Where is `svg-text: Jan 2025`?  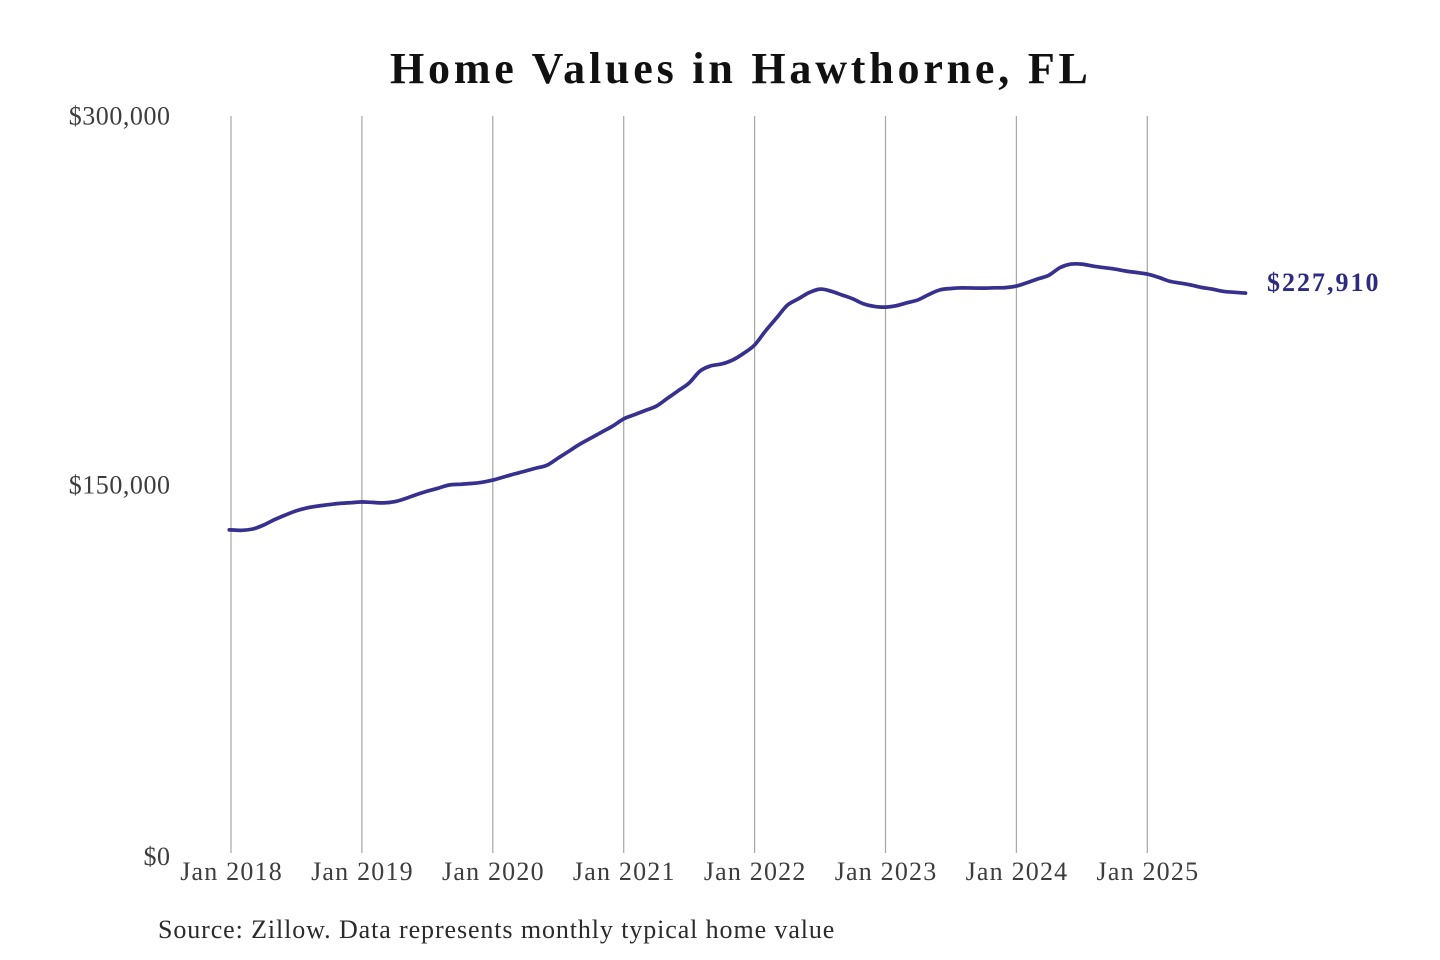
svg-text: Jan 2025 is located at coordinates (1148, 871).